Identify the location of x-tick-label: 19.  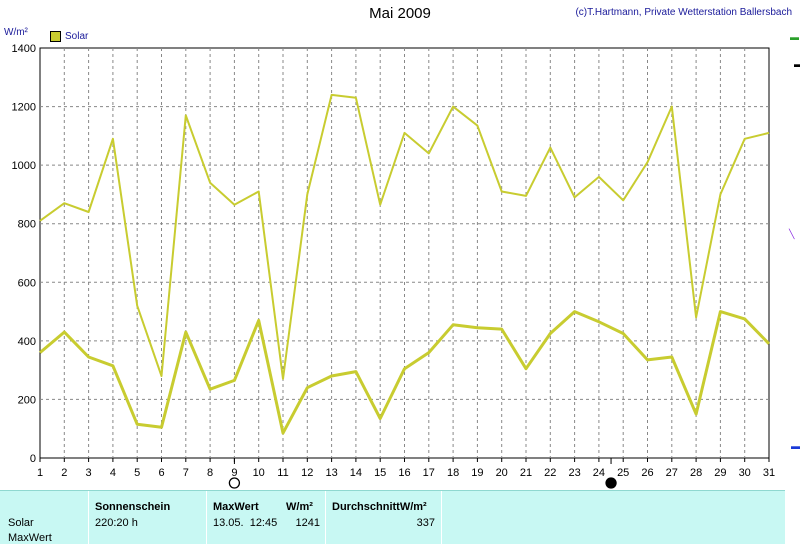
(477, 473).